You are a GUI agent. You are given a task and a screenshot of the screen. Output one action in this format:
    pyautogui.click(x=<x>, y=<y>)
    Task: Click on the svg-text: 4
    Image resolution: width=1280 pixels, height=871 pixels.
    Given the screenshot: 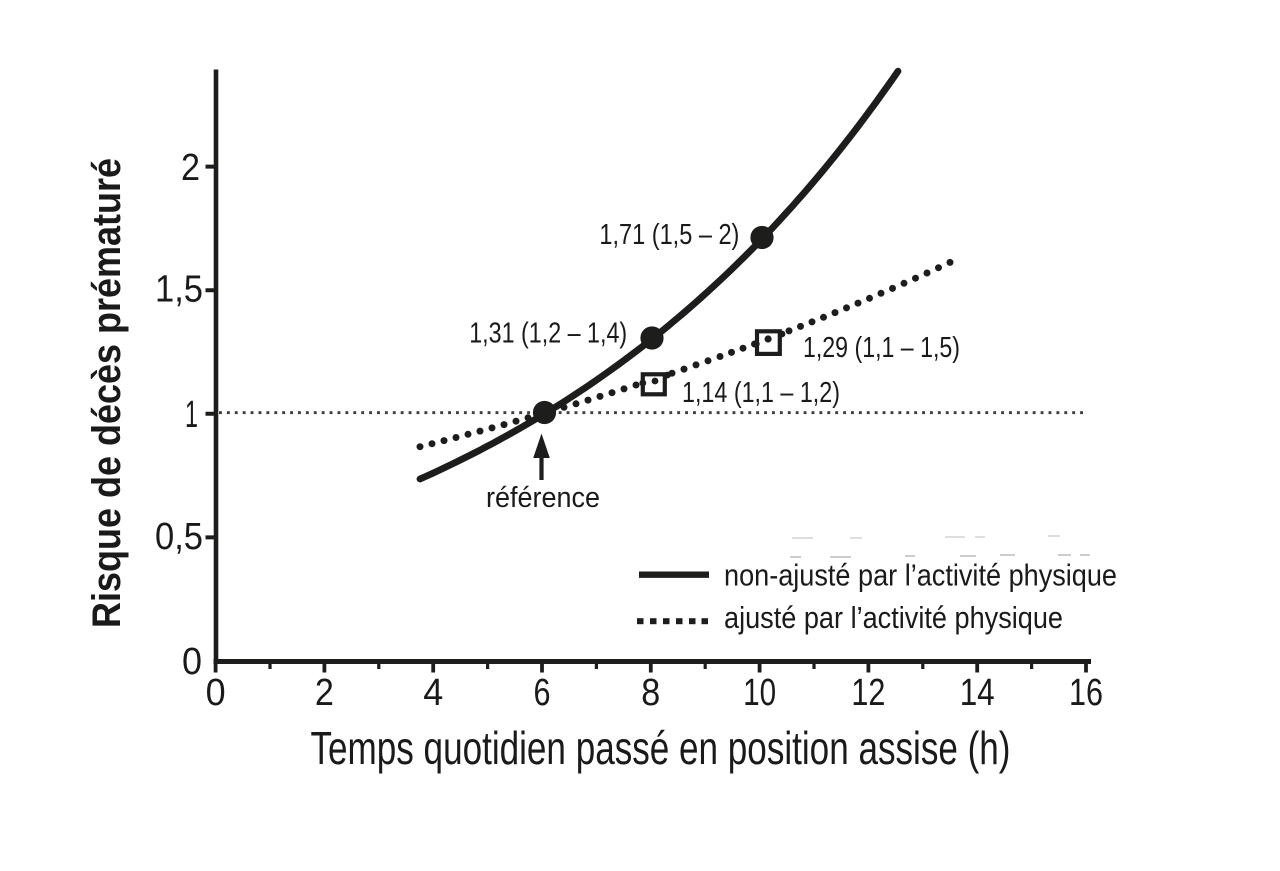 What is the action you would take?
    pyautogui.click(x=433, y=693)
    